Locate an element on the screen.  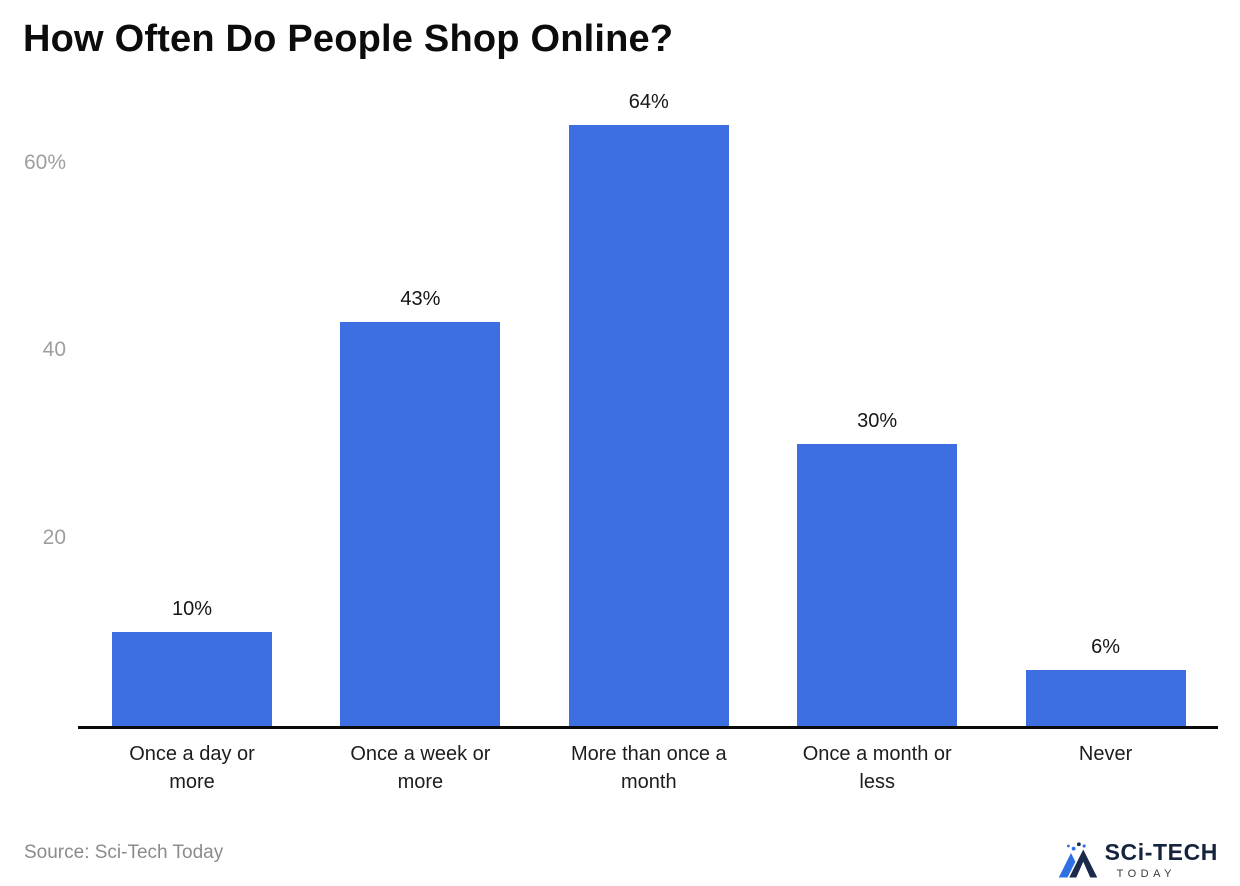
bar-value-label: 30% is located at coordinates (877, 421).